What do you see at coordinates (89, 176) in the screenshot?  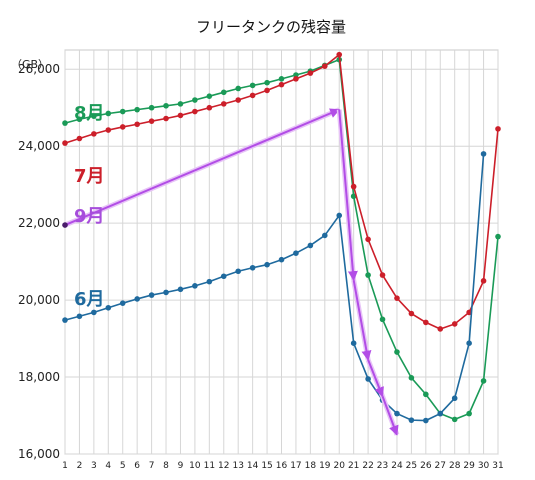 I see `series-name-label: 7月` at bounding box center [89, 176].